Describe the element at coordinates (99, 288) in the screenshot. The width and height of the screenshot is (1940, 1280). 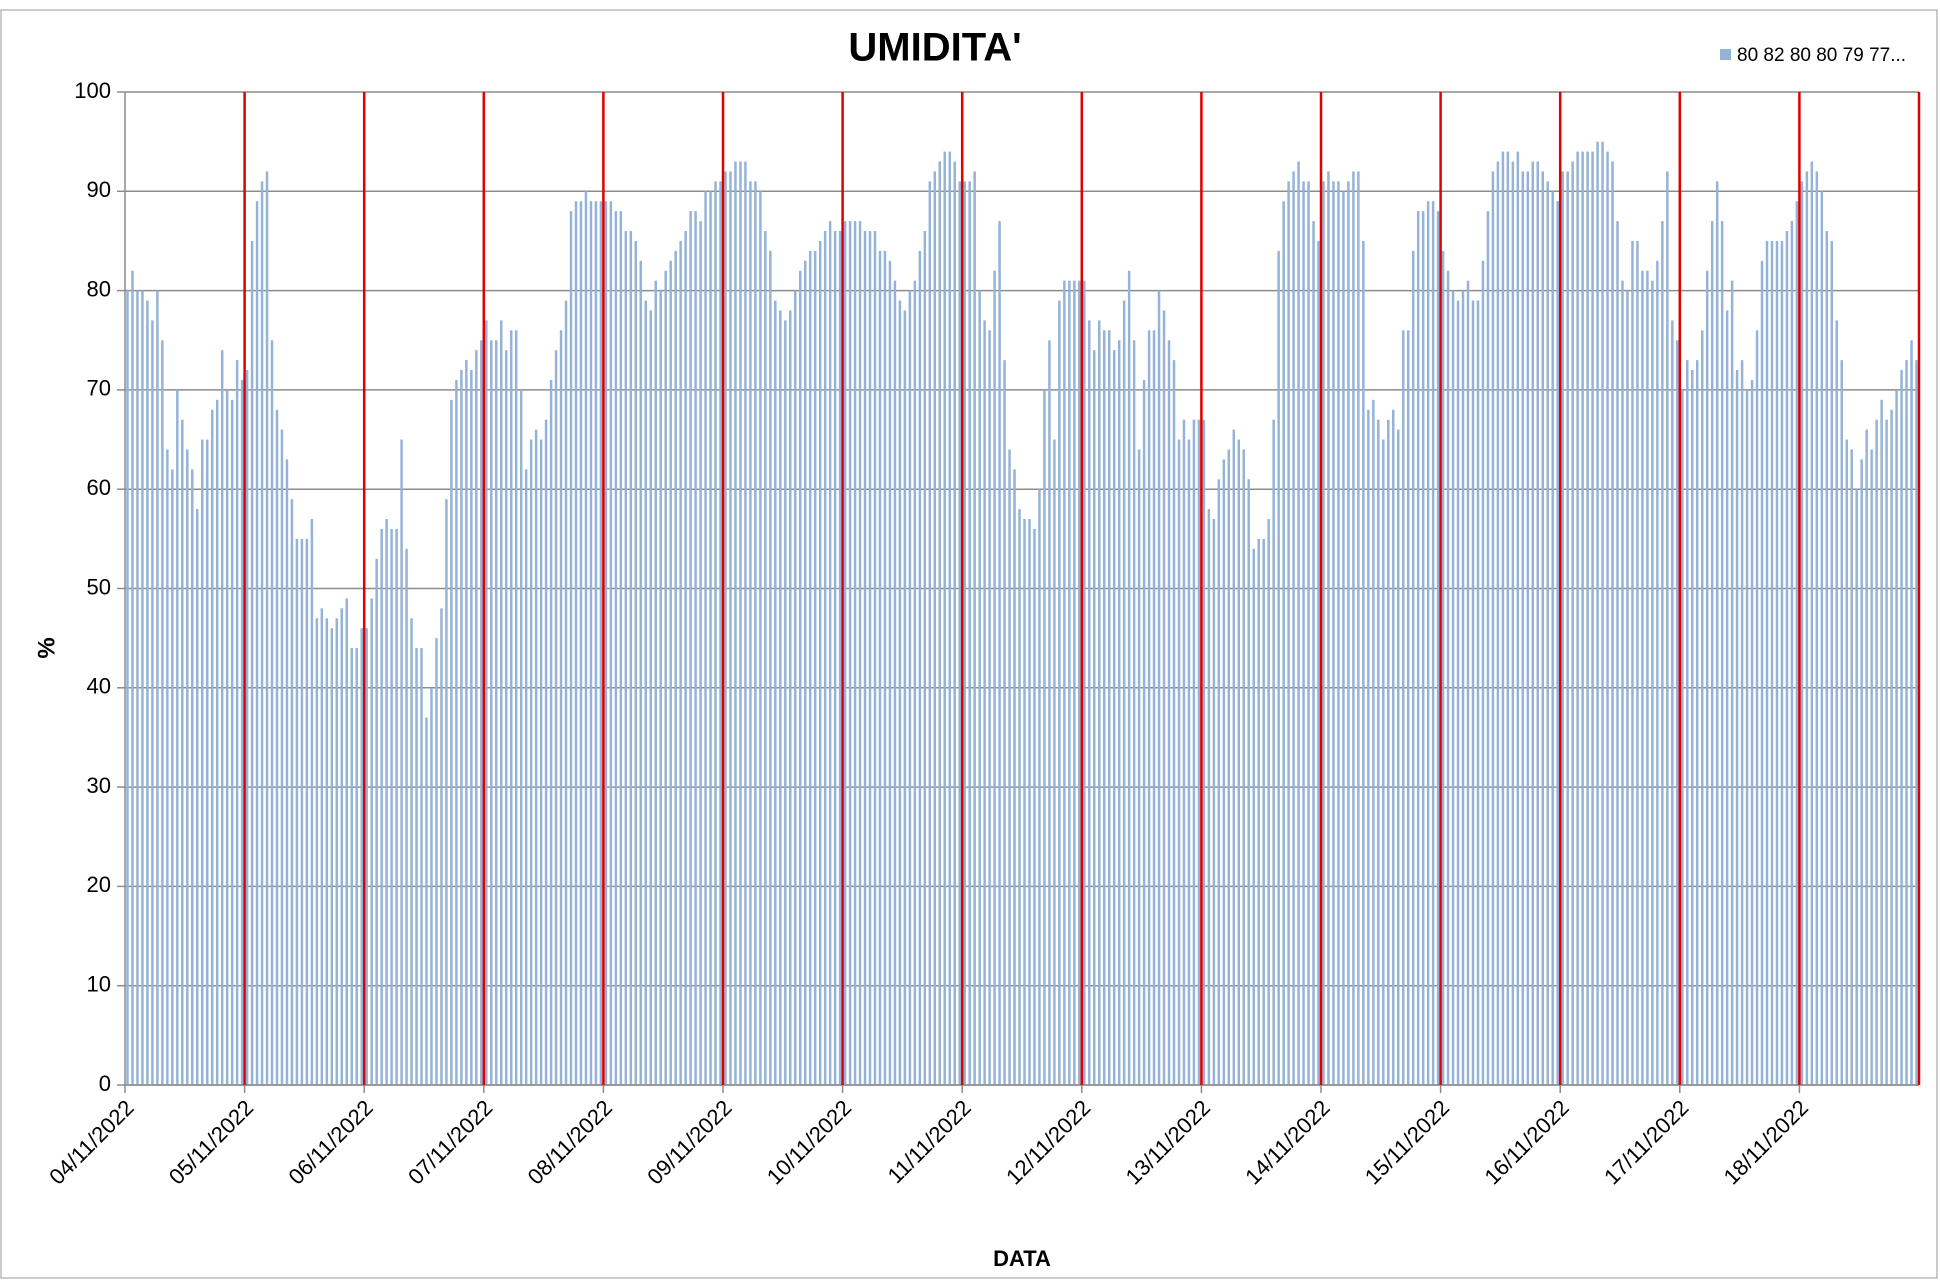
I see `y-tick-label: 80` at that location.